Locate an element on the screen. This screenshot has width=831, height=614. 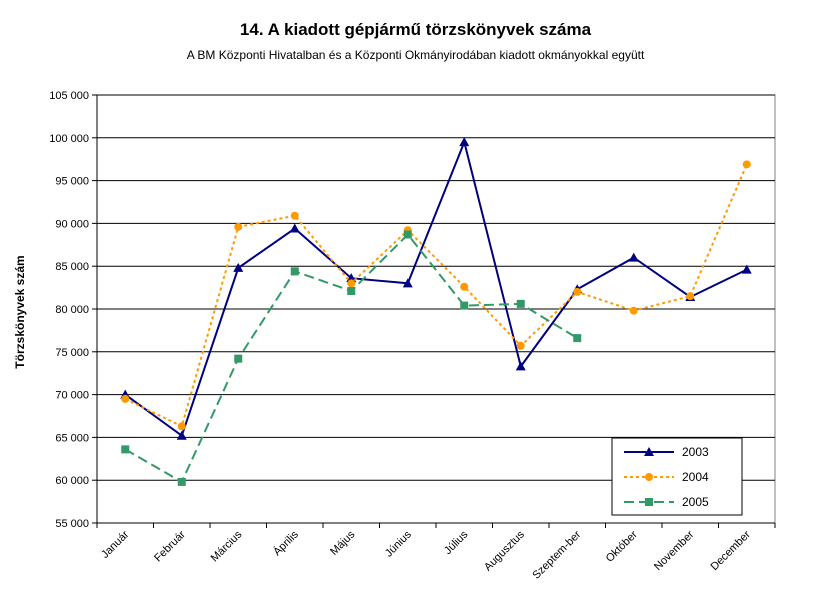
x-tick-label: Január is located at coordinates (115, 544).